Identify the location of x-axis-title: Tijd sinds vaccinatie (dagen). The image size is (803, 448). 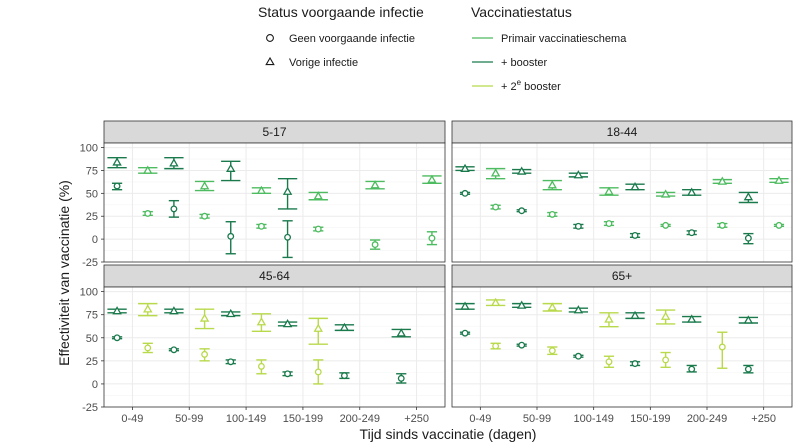
(448, 434).